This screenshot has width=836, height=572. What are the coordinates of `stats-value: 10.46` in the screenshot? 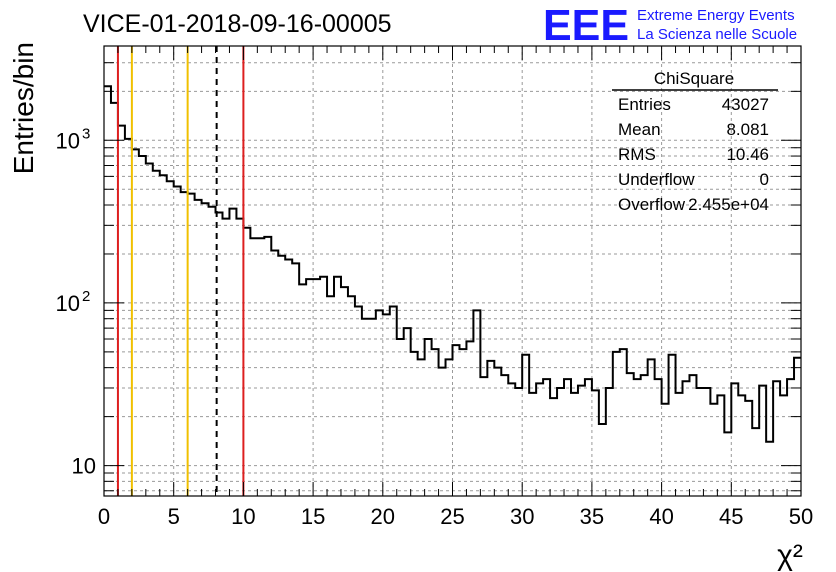 It's located at (747, 154).